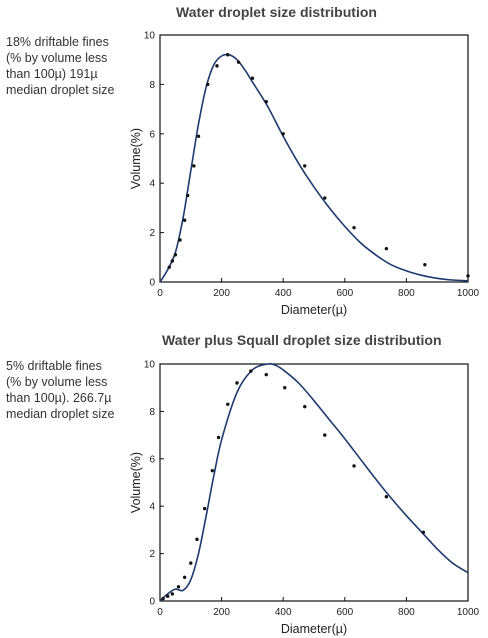 The image size is (488, 638). What do you see at coordinates (276, 12) in the screenshot?
I see `chart-title: Water droplet size distribution` at bounding box center [276, 12].